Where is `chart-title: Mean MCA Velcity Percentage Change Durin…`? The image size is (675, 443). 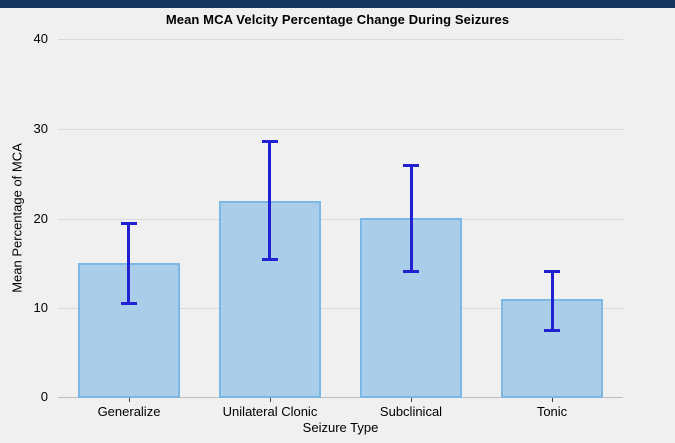 chart-title: Mean MCA Velcity Percentage Change Durin… is located at coordinates (337, 19).